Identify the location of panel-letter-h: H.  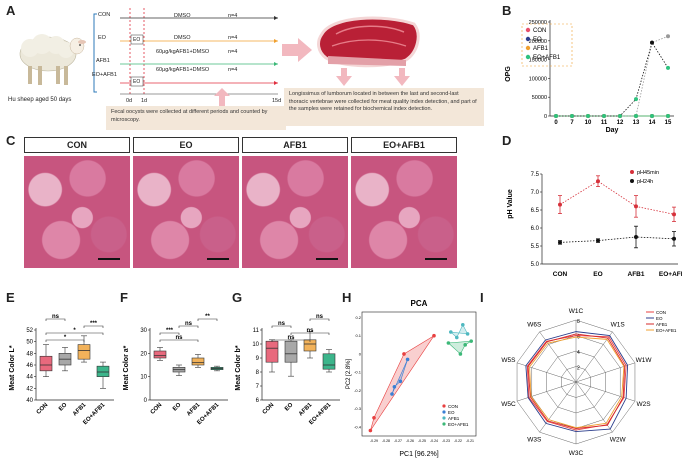
(347, 297).